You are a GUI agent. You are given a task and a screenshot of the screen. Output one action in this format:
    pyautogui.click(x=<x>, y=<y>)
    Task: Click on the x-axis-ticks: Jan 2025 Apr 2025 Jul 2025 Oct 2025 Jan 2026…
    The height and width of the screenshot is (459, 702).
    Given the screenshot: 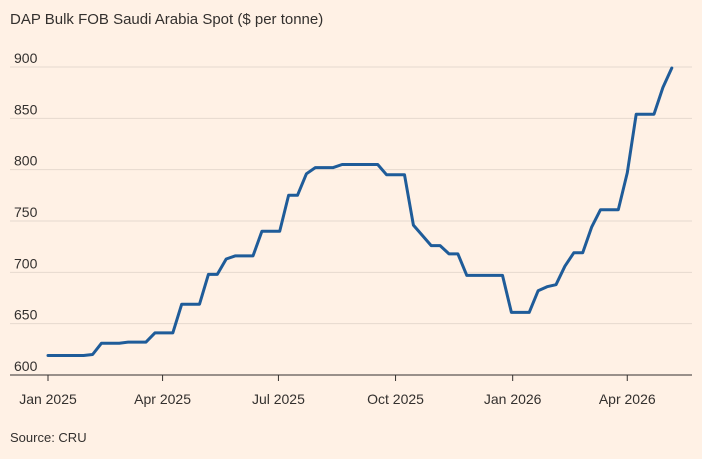 What is the action you would take?
    pyautogui.click(x=337, y=391)
    